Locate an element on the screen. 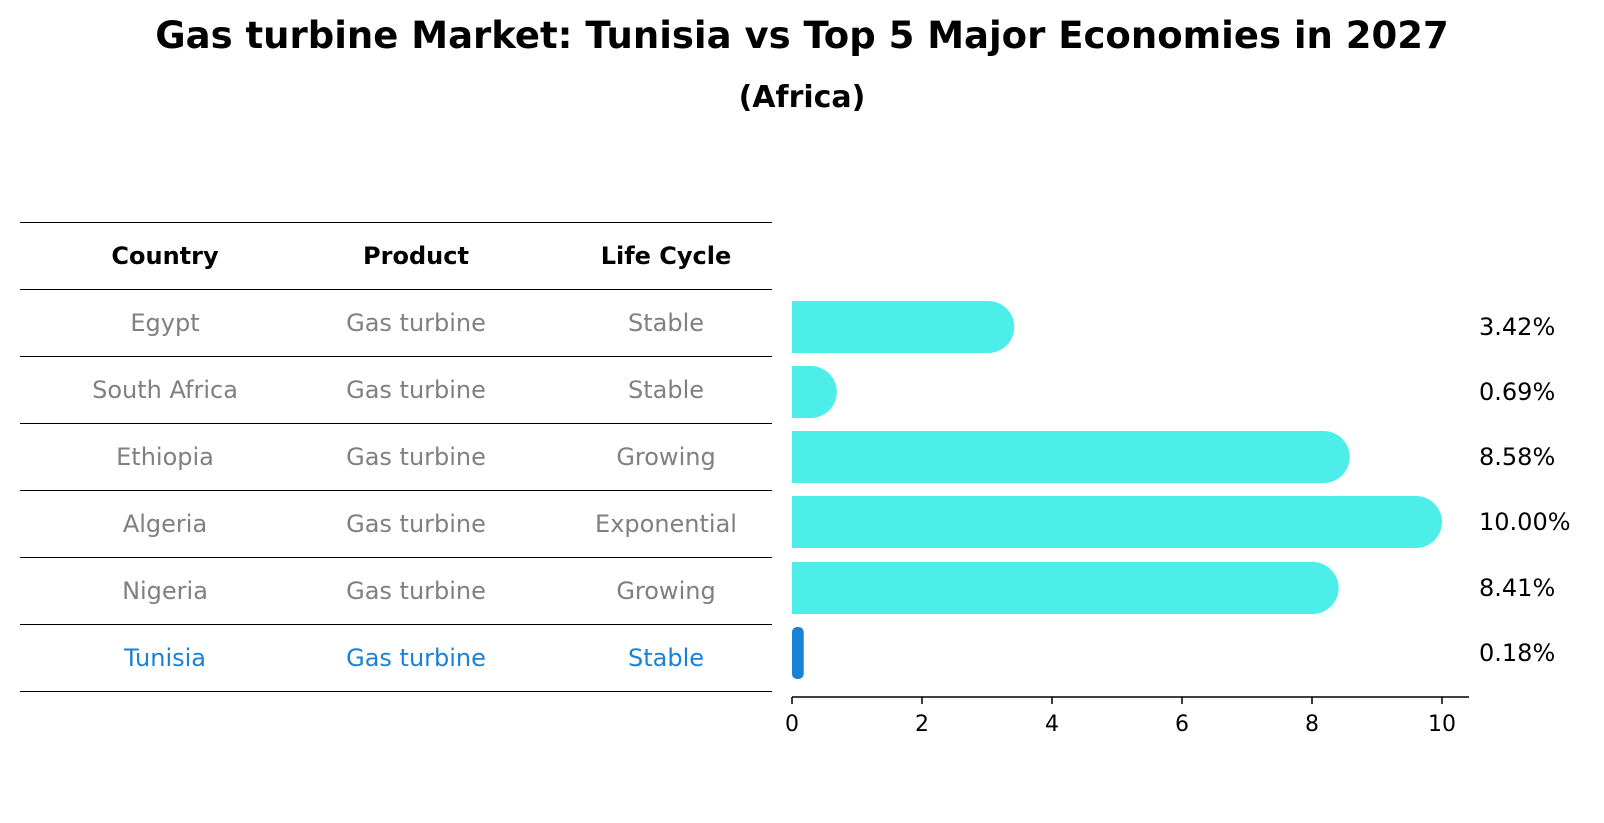 The height and width of the screenshot is (823, 1604). table-row: Algeria Gas turbine Exponential is located at coordinates (396, 523).